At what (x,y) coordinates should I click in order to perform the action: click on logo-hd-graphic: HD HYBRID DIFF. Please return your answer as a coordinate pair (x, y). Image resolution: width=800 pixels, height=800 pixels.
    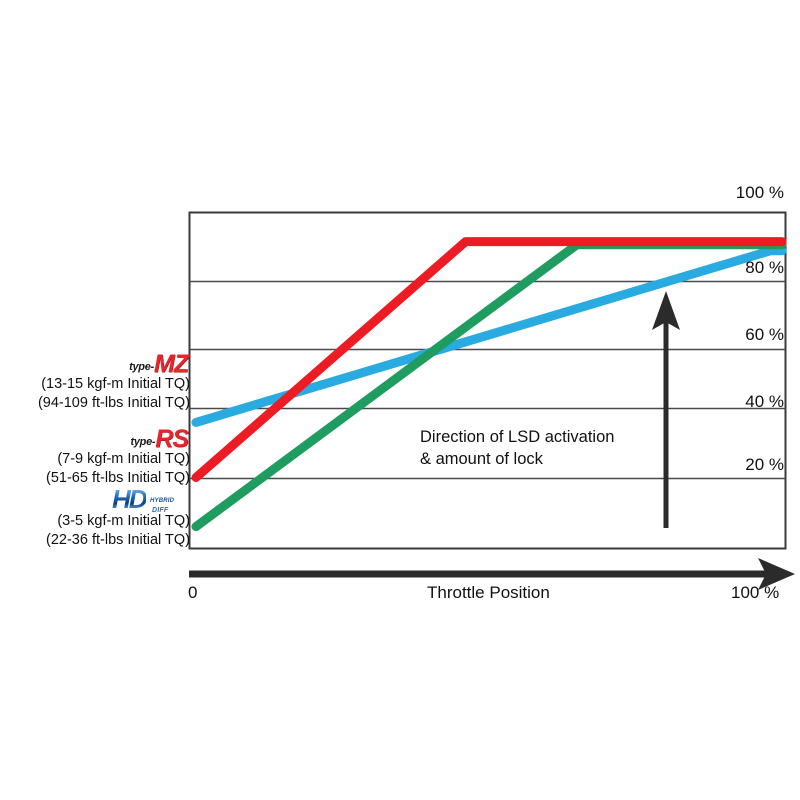
    Looking at the image, I should click on (150, 499).